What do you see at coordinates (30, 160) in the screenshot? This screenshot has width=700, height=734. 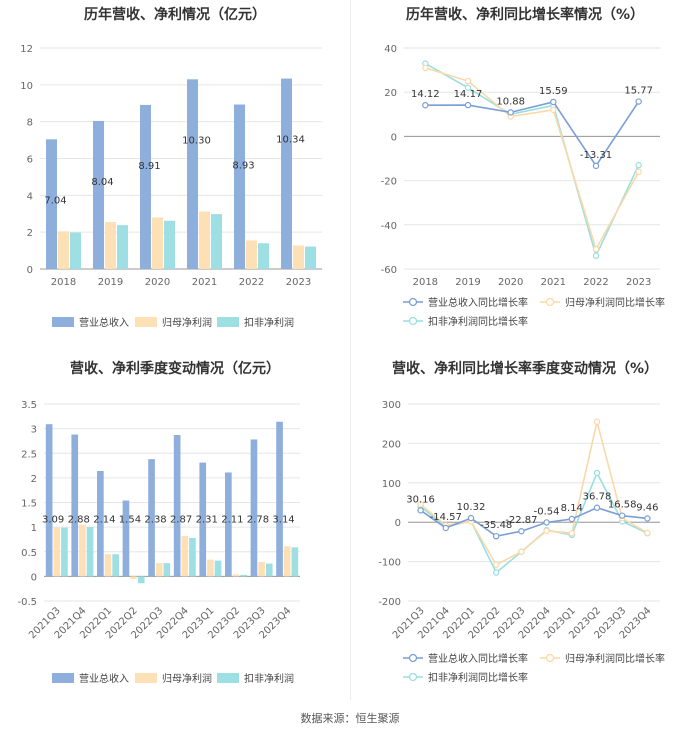 I see `y-tick-label: 6` at bounding box center [30, 160].